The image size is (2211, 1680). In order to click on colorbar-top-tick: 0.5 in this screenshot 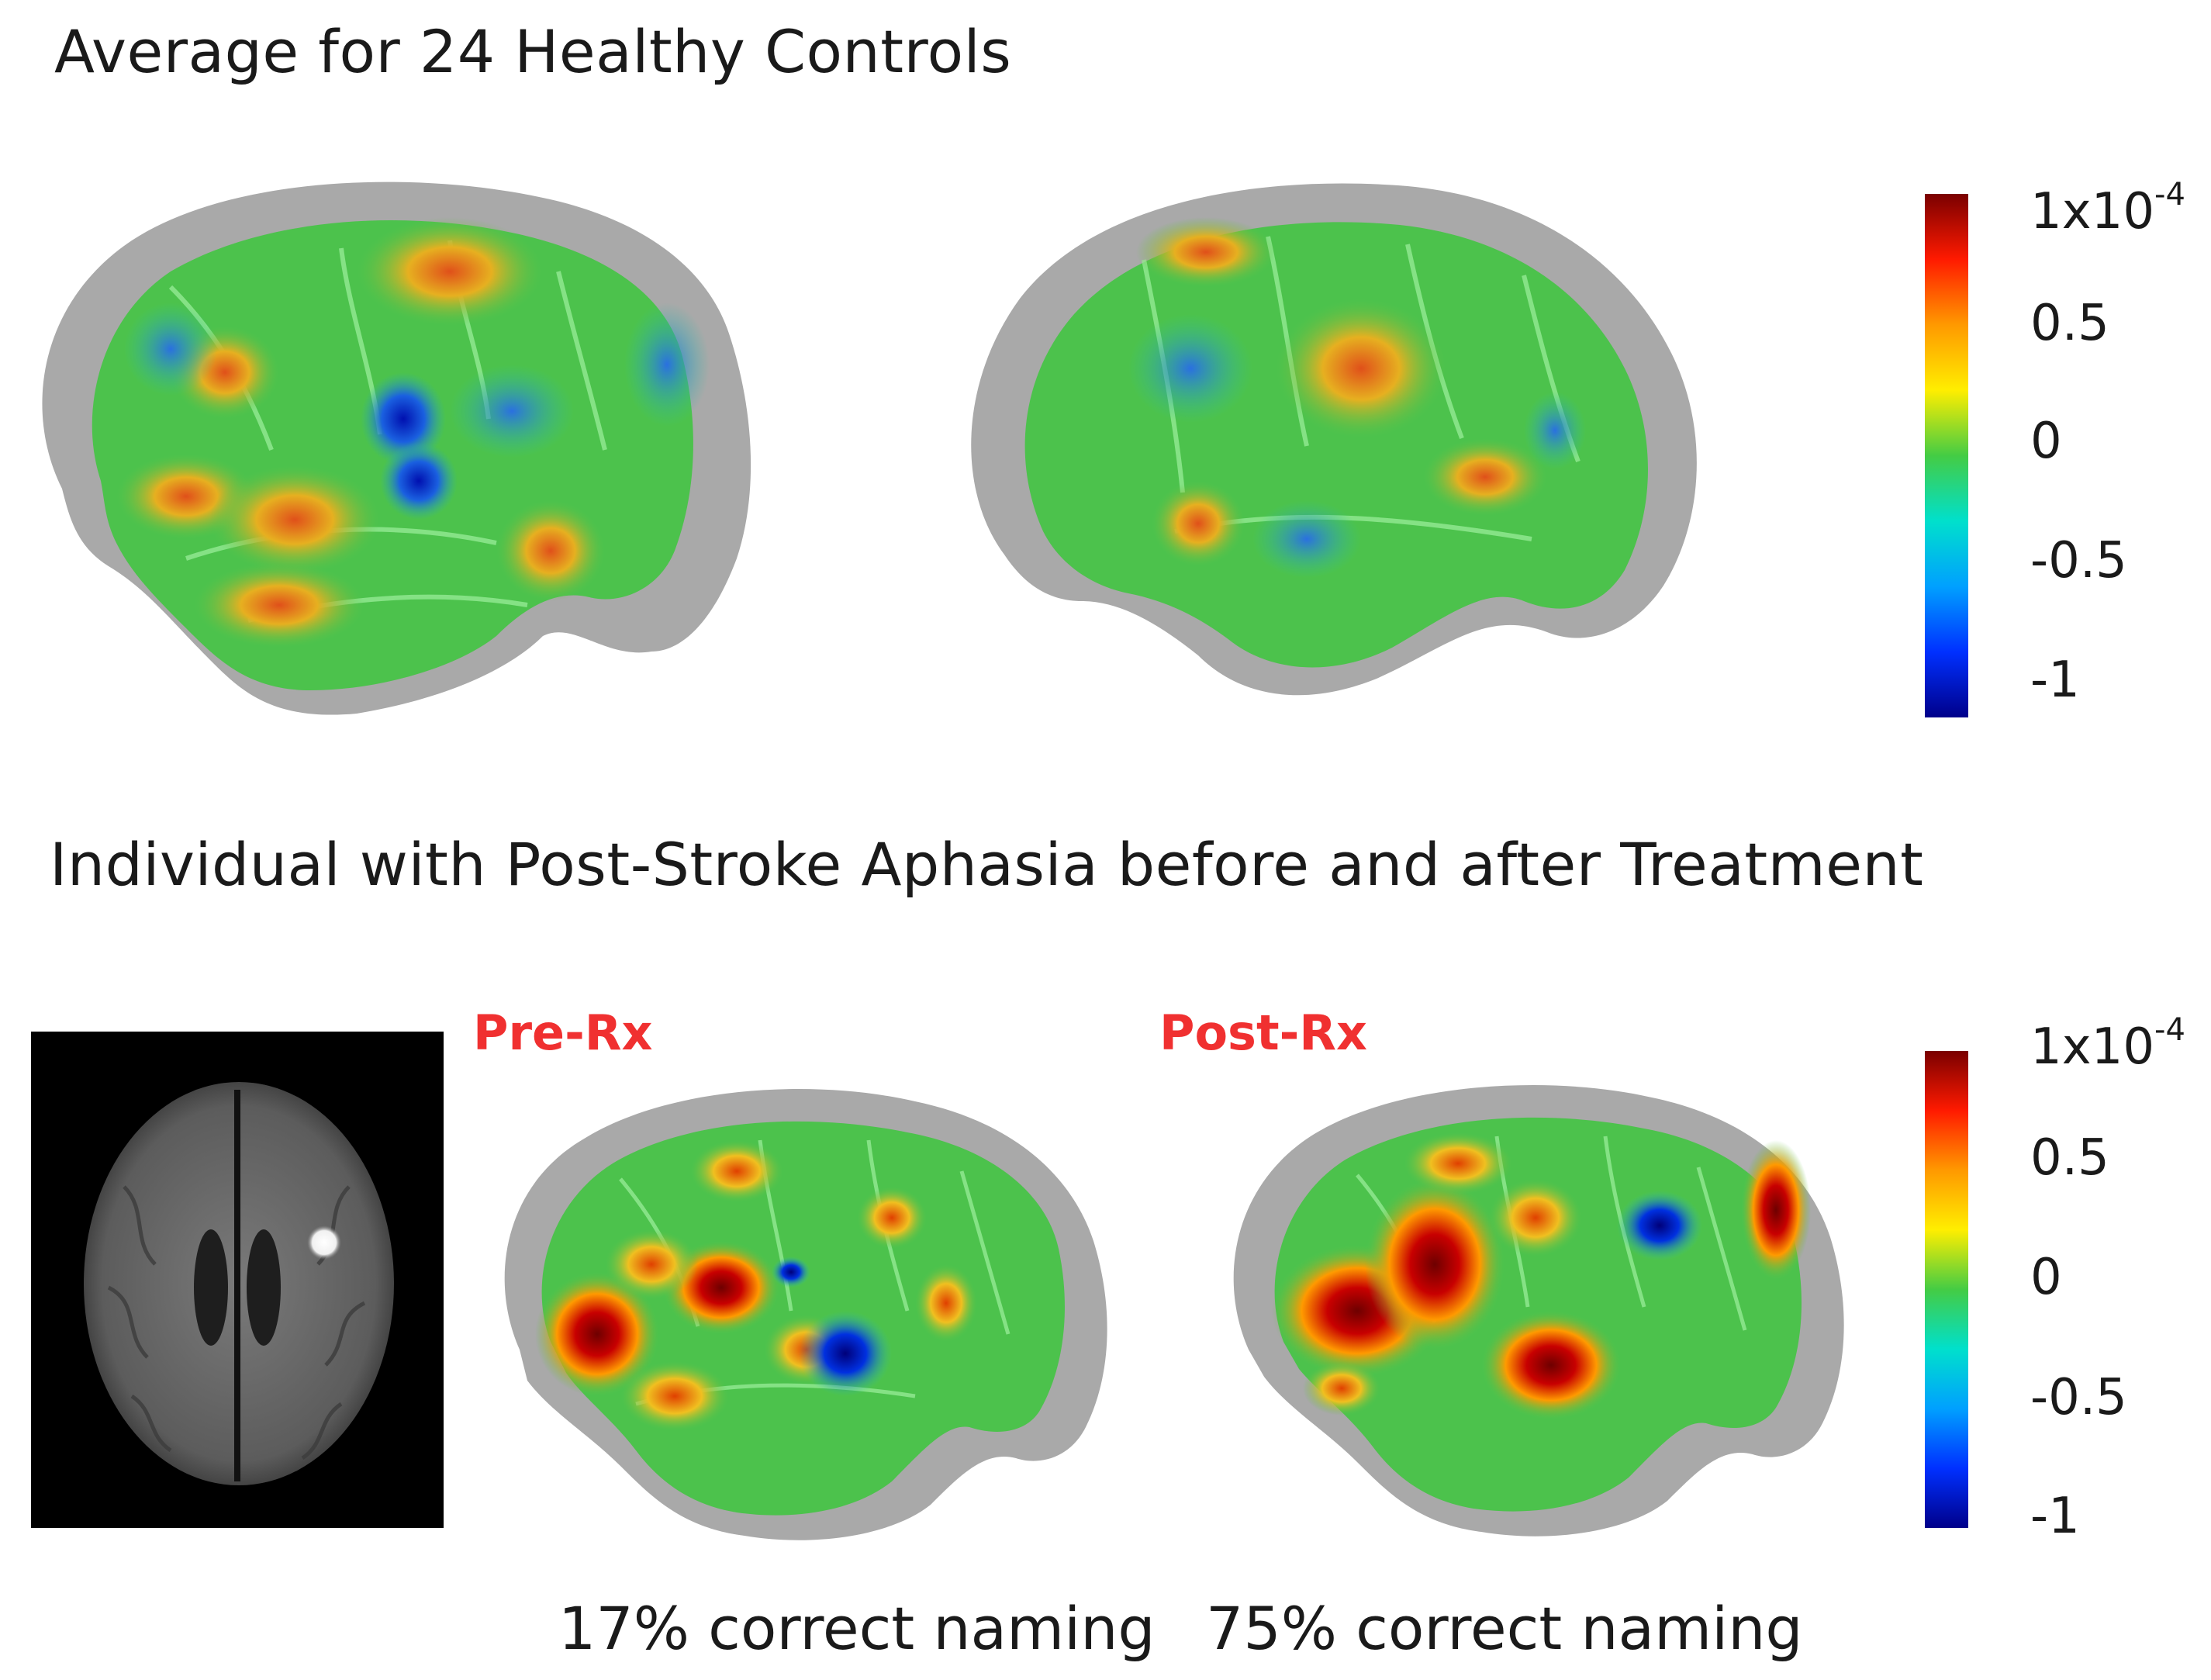, I will do `click(2069, 324)`.